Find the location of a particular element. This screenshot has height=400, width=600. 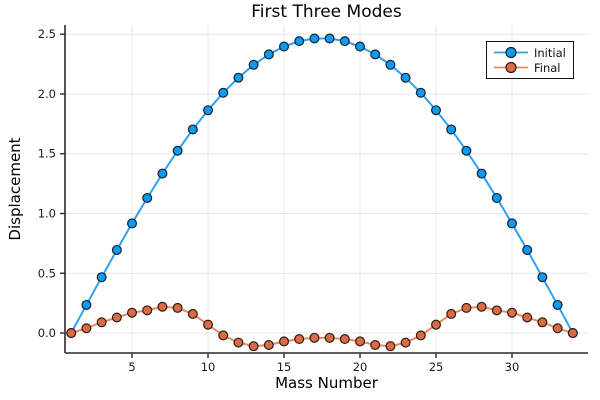

initial-series-swatch is located at coordinates (511, 52).